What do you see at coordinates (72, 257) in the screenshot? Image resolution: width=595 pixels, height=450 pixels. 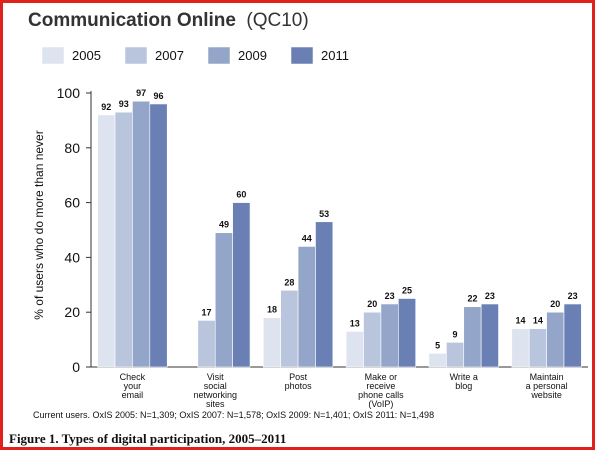 I see `y-tick-label-40: 40` at bounding box center [72, 257].